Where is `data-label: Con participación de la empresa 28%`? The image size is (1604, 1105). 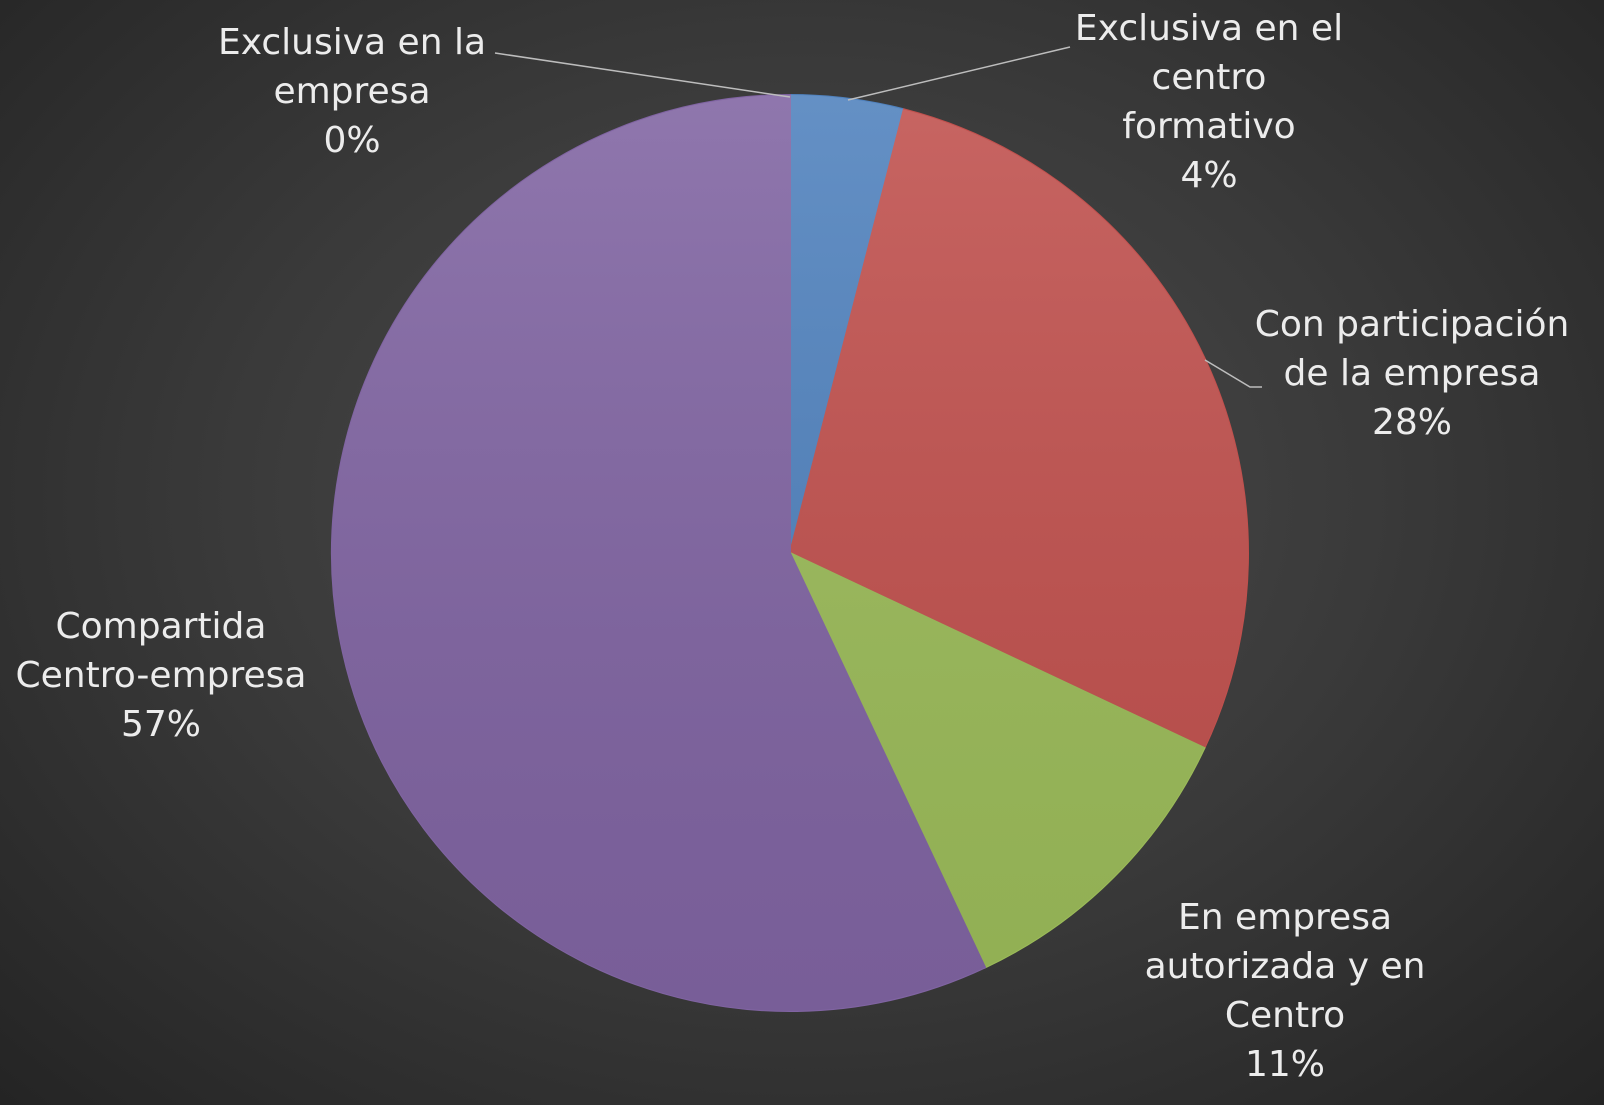 data-label: Con participación de la empresa 28% is located at coordinates (1412, 373).